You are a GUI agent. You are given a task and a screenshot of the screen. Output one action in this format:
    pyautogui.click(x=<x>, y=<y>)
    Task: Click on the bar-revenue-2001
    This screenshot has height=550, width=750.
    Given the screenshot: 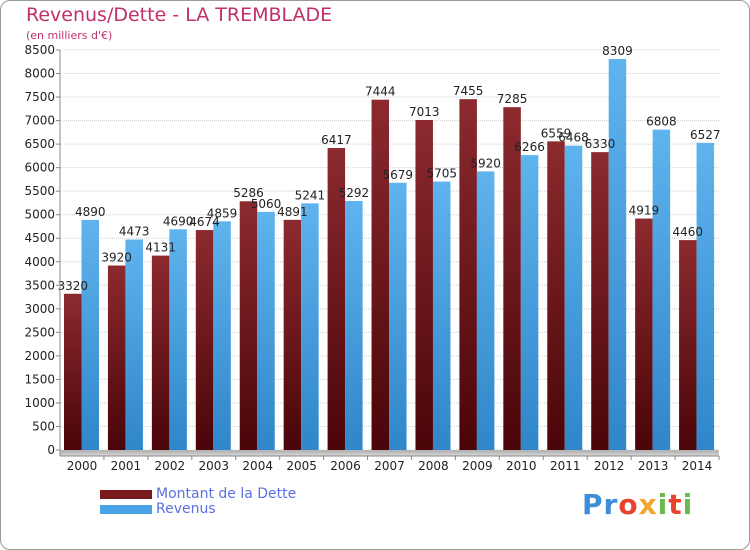 What is the action you would take?
    pyautogui.click(x=134, y=344)
    